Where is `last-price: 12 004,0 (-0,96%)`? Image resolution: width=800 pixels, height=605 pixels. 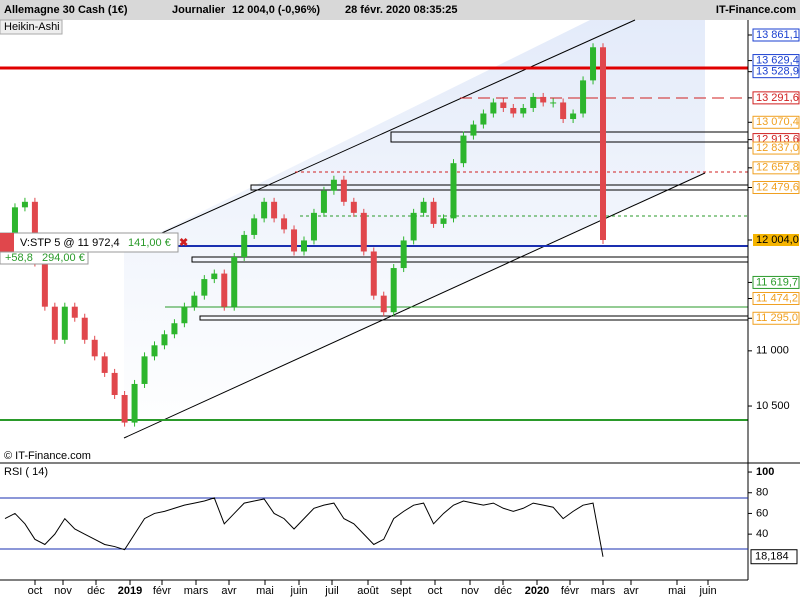 last-price: 12 004,0 (-0,96%) is located at coordinates (276, 10).